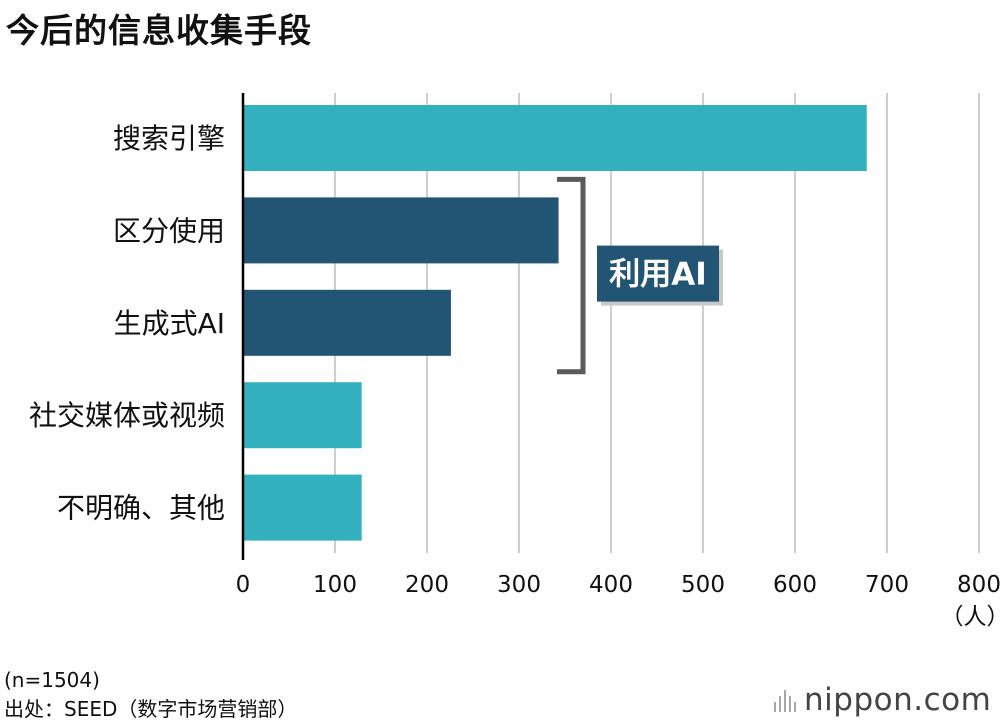 This screenshot has width=1000, height=724. I want to click on x-tick-label: 600, so click(795, 585).